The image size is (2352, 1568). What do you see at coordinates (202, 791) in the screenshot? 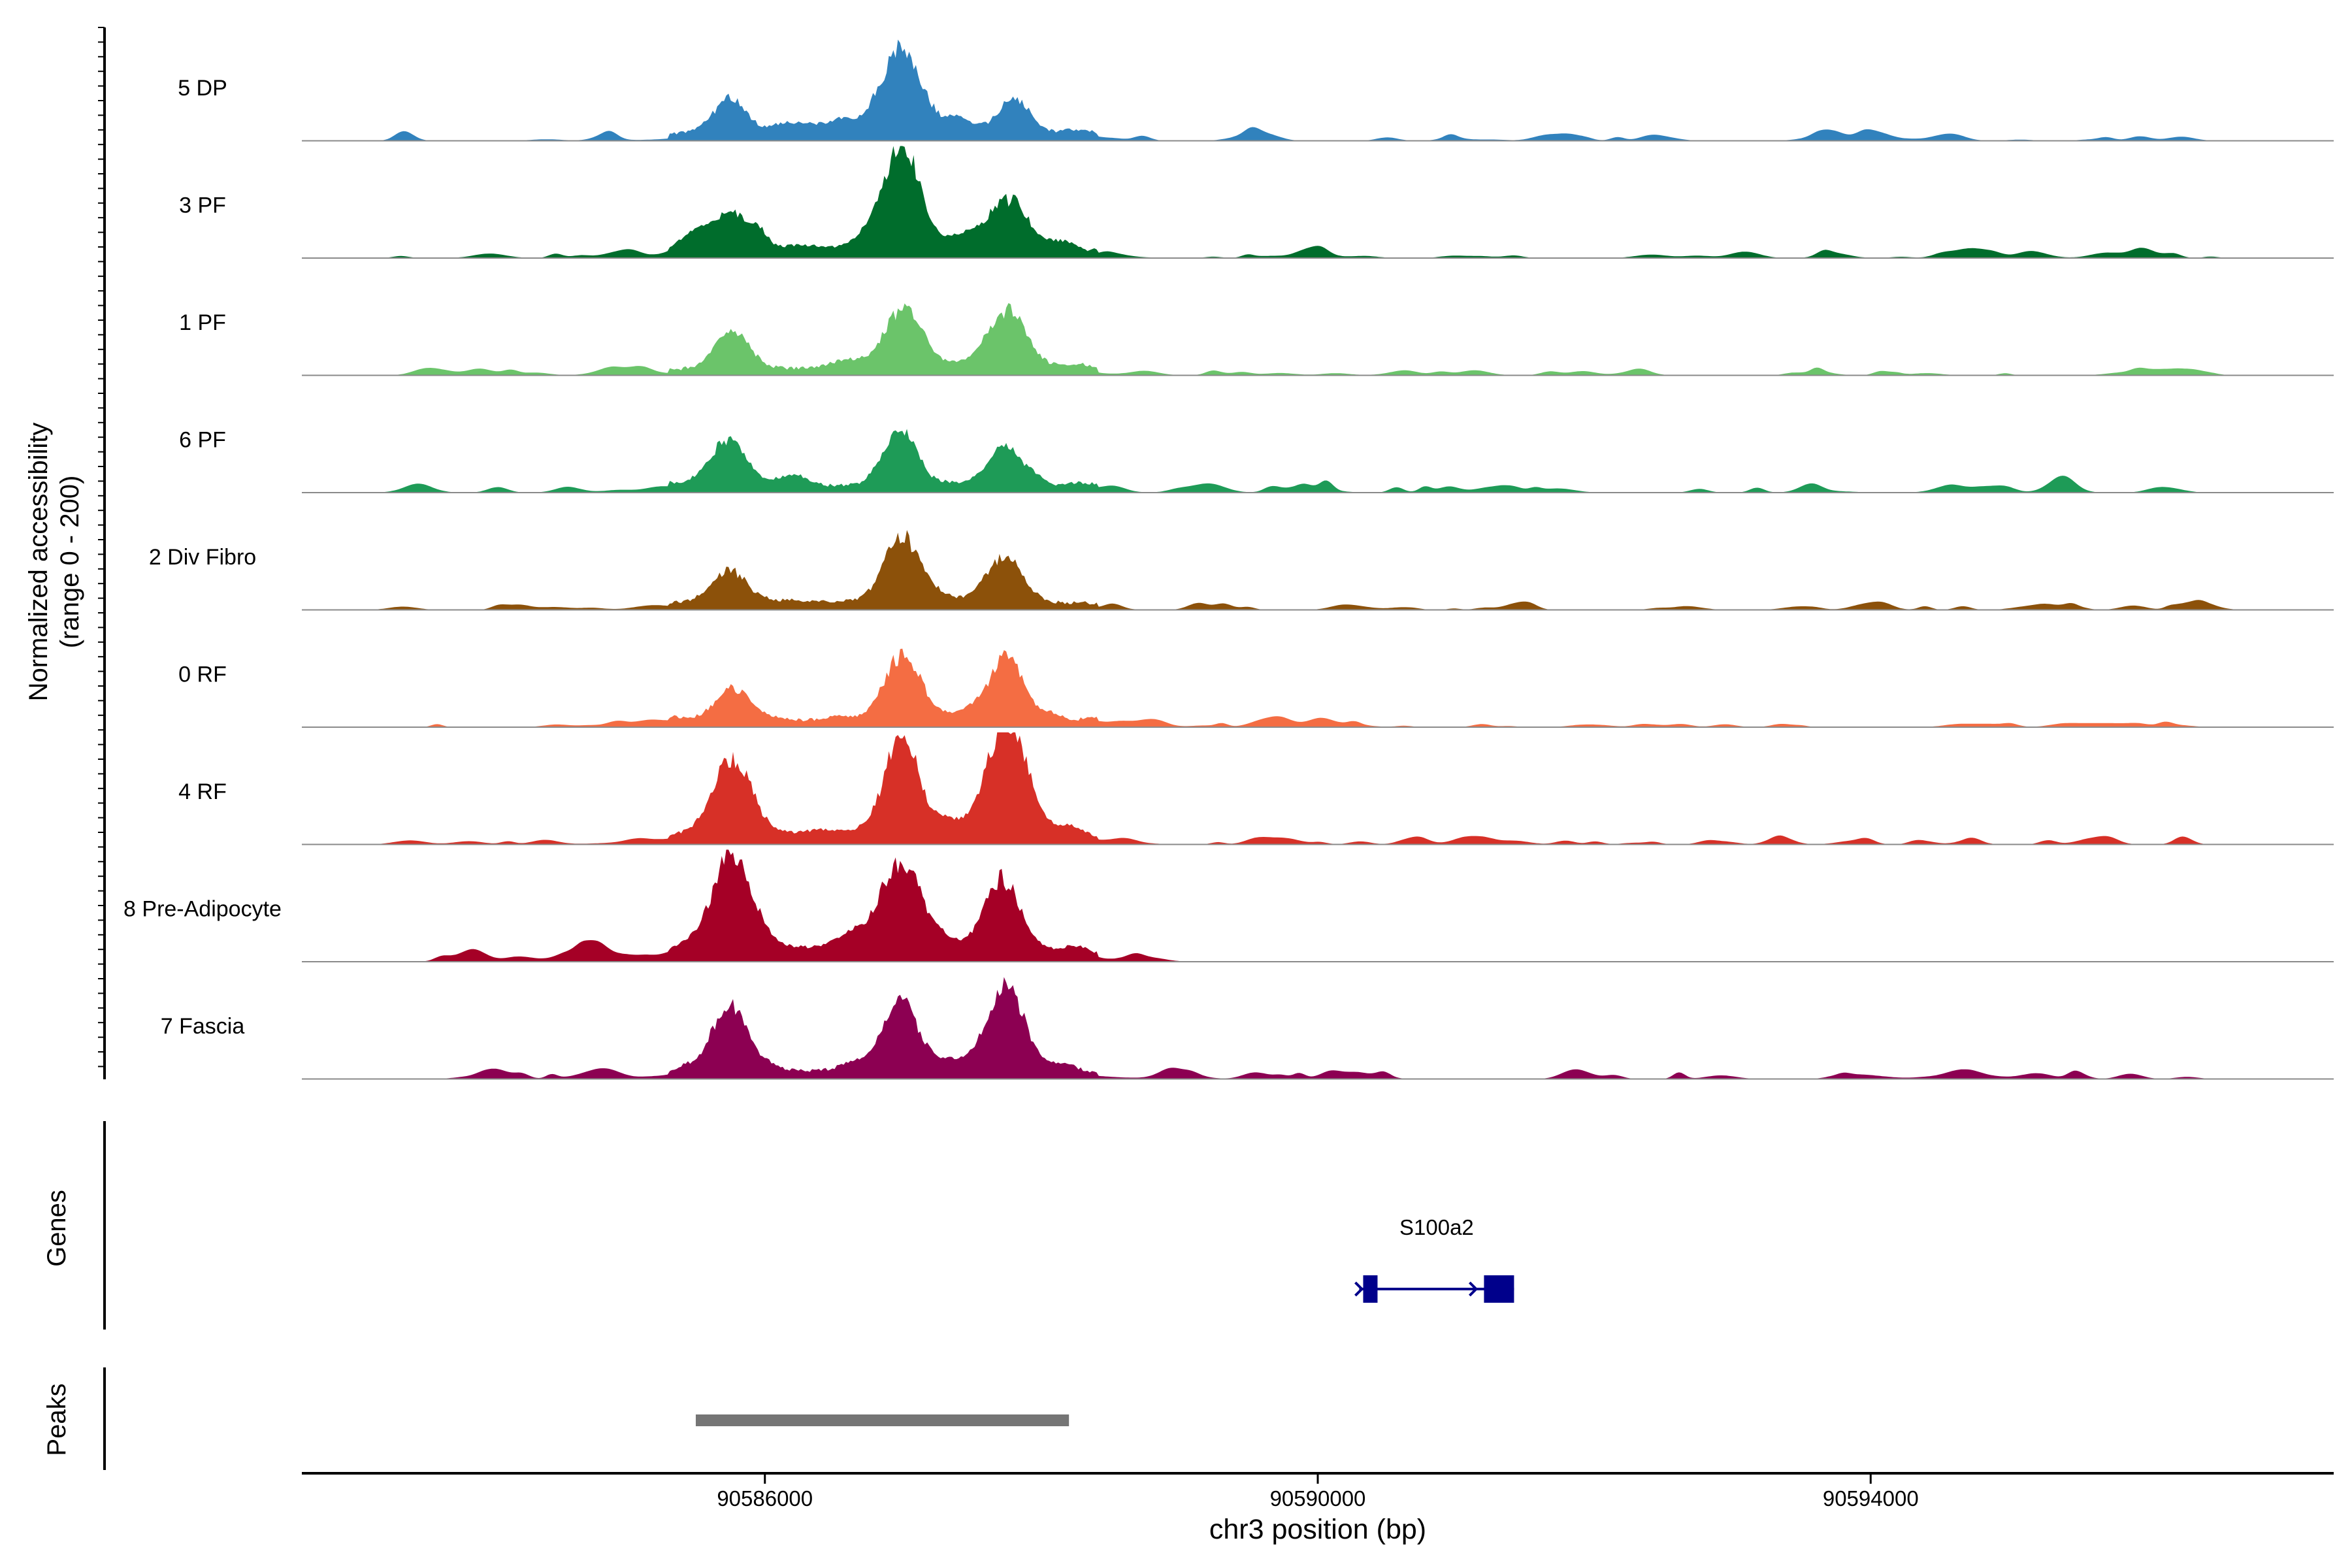
I see `track-label: 4 RF` at bounding box center [202, 791].